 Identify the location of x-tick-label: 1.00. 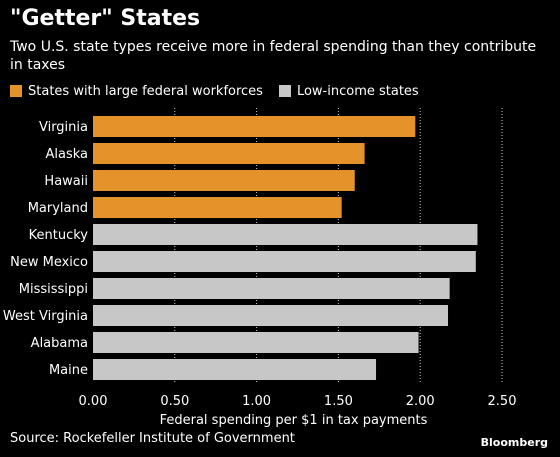
(256, 401).